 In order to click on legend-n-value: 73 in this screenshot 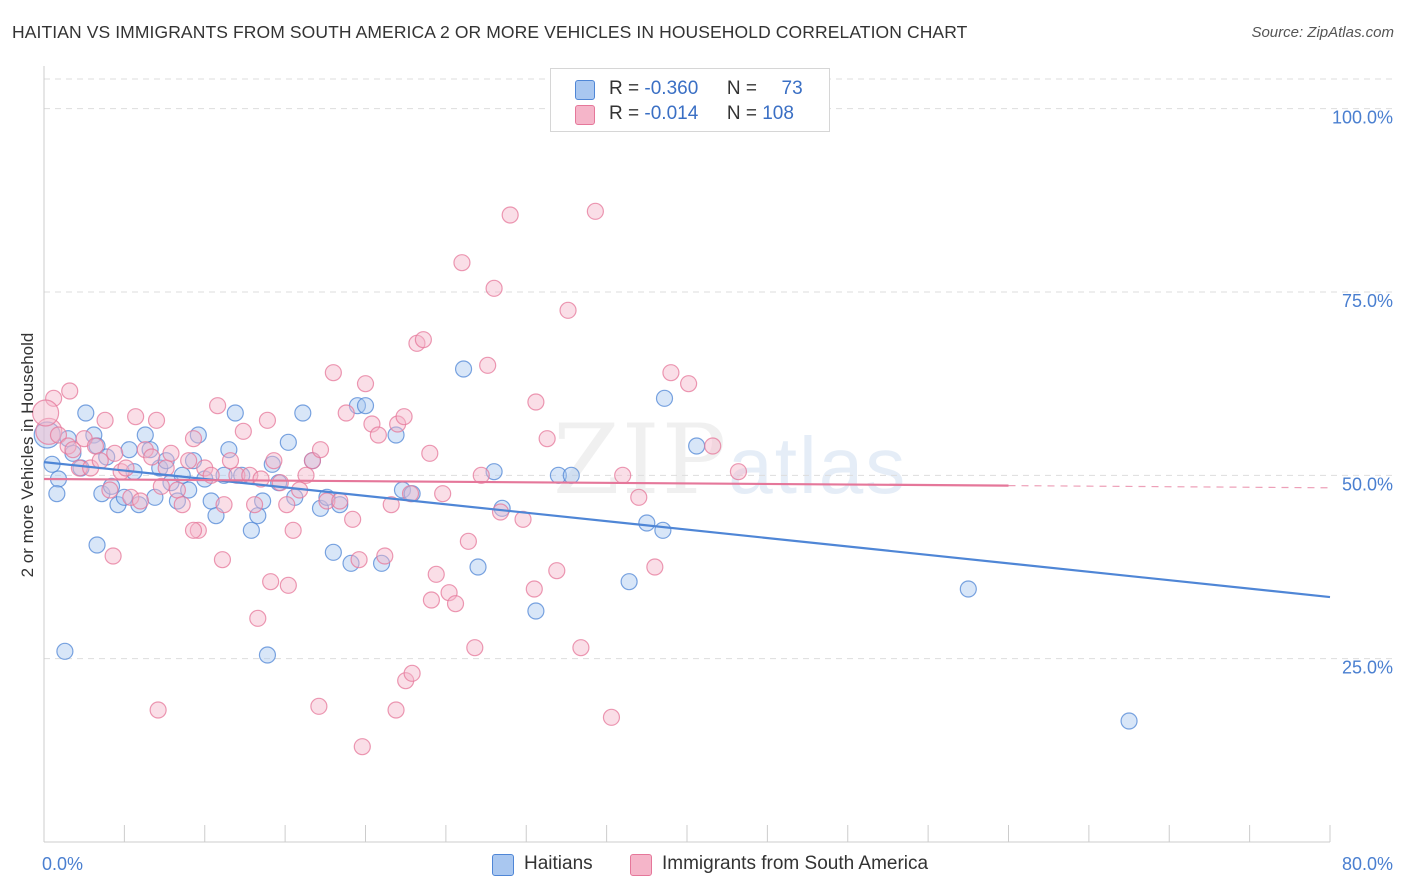, I will do `click(792, 88)`.